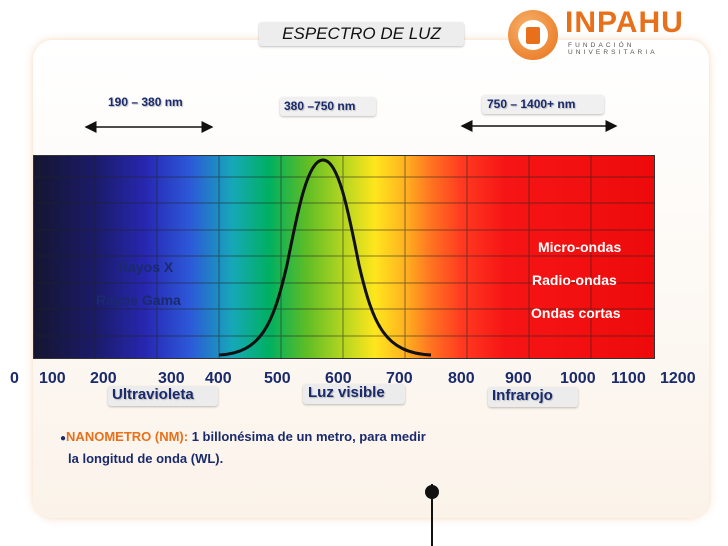 This screenshot has height=546, width=728. I want to click on label-radio-ondas: Radio-ondas, so click(574, 280).